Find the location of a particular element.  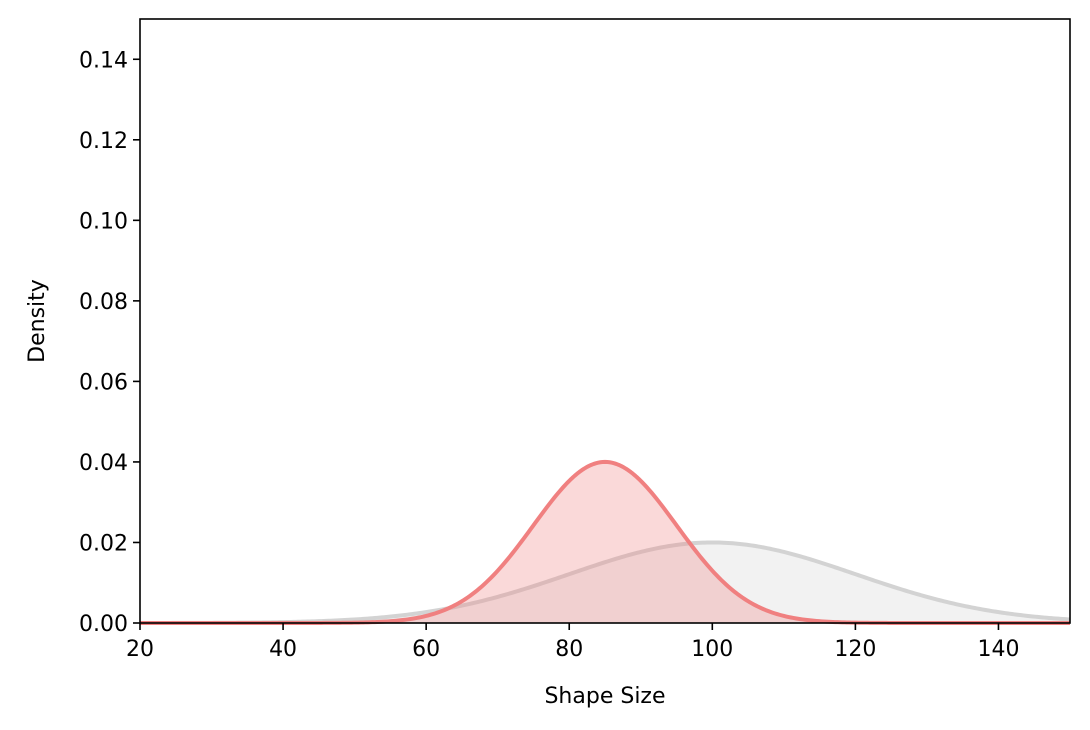

y-tick-label: 0.00 is located at coordinates (103, 624).